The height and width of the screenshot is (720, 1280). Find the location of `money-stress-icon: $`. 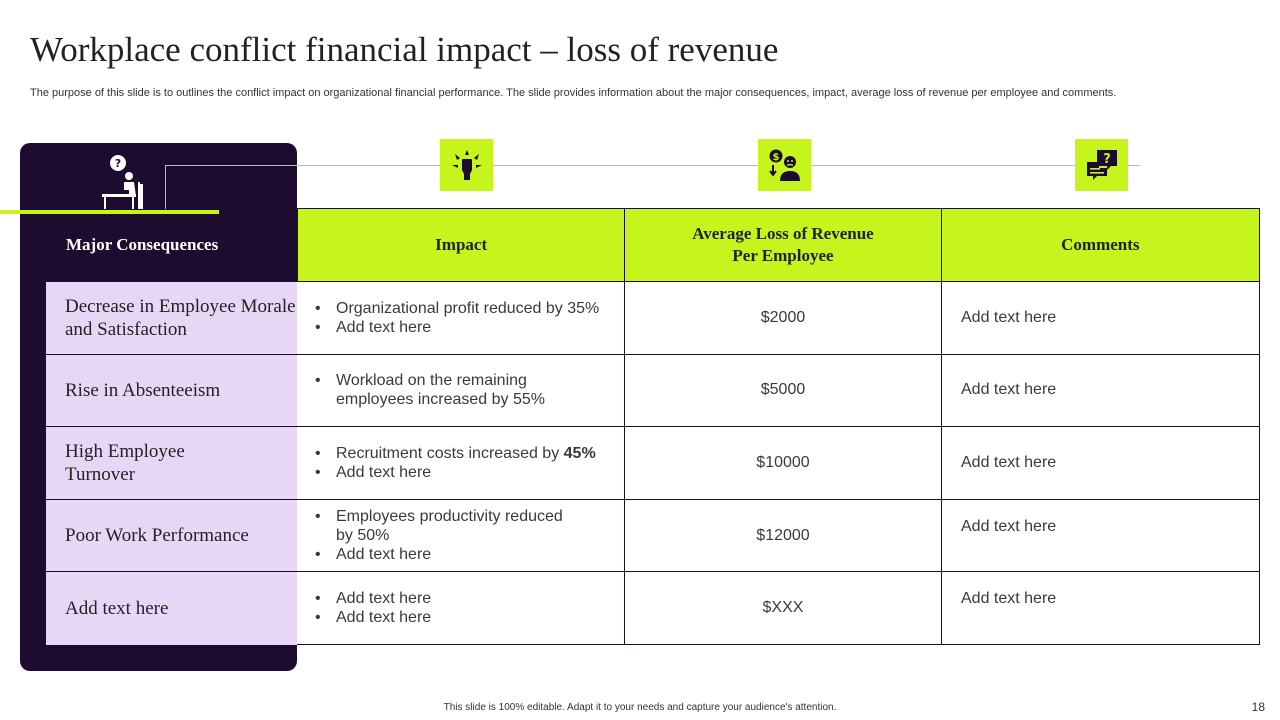

money-stress-icon: $ is located at coordinates (784, 165).